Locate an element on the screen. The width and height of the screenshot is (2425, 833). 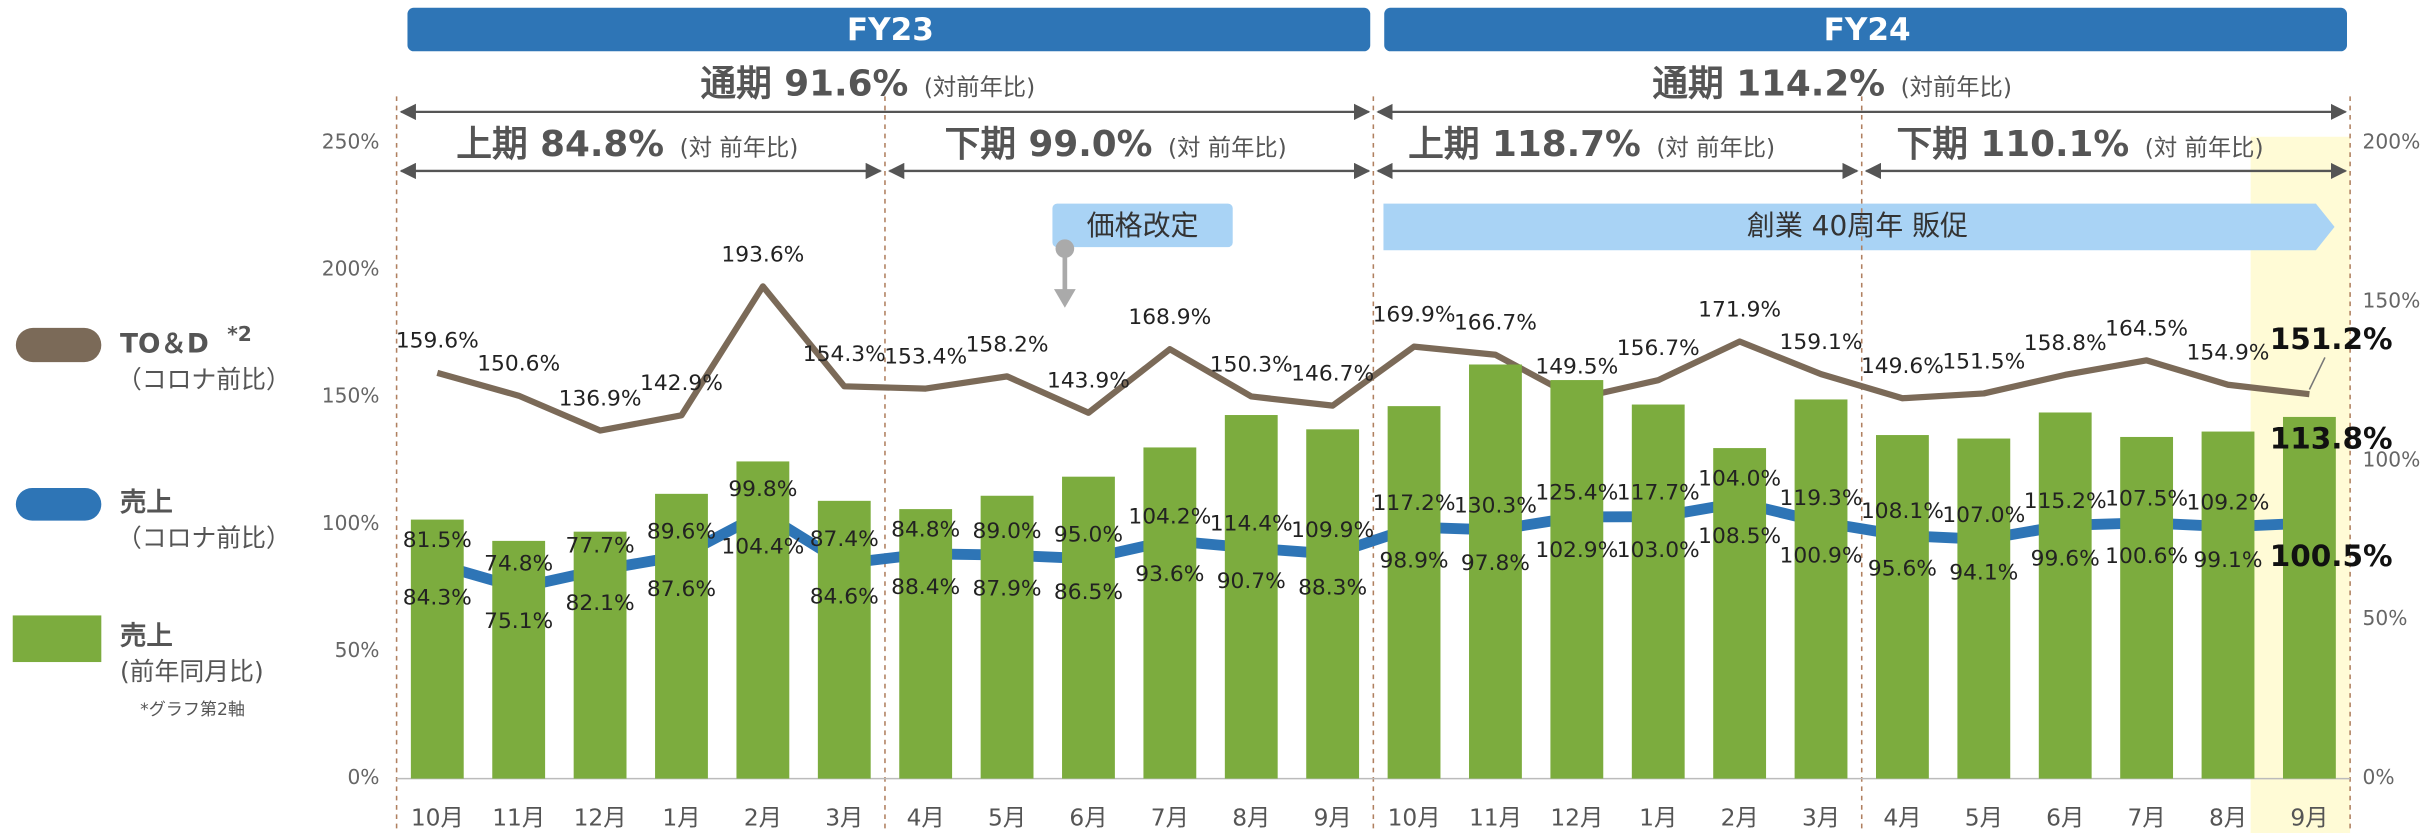
data-label: 81.5% is located at coordinates (437, 540).